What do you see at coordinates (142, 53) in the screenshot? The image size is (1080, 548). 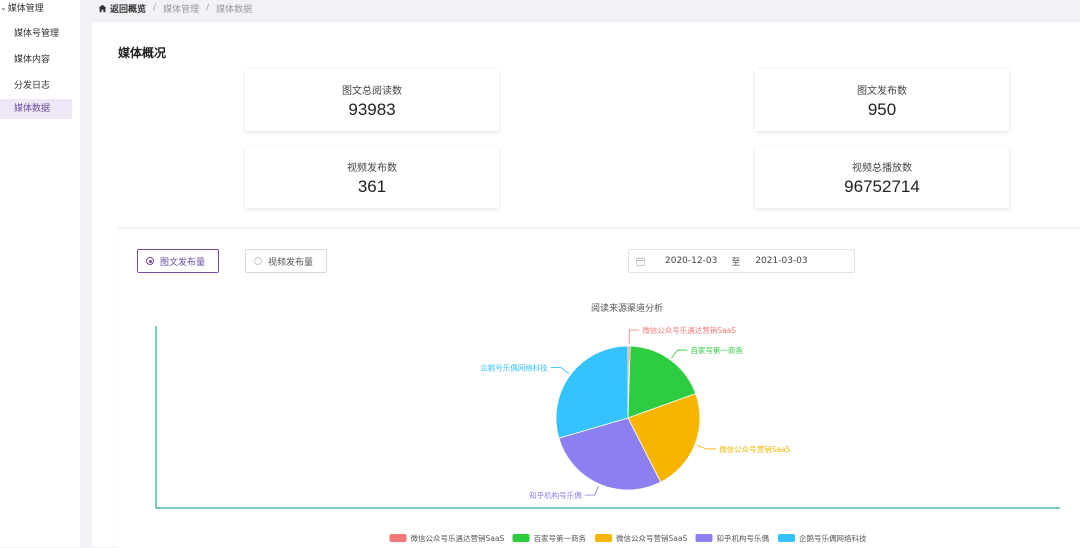 I see `page-title: 媒体概况` at bounding box center [142, 53].